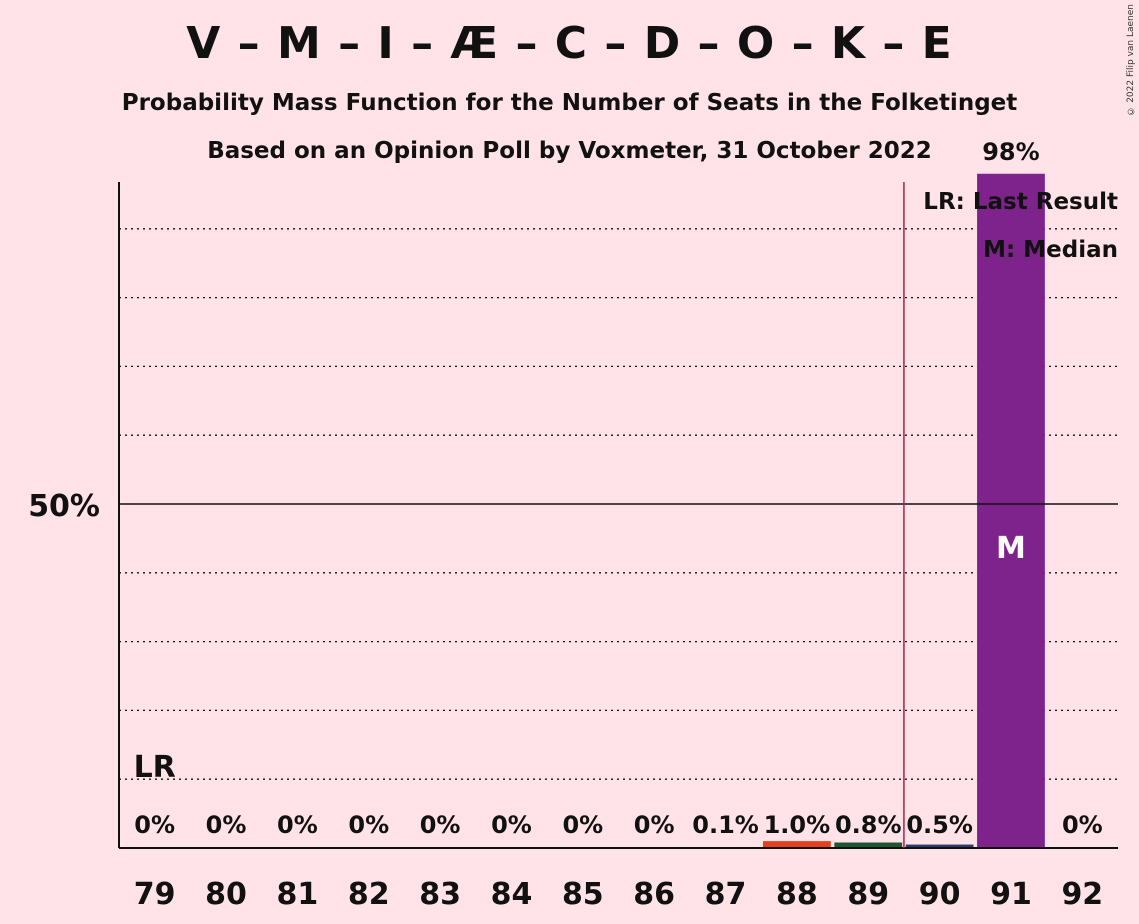 The width and height of the screenshot is (1139, 924). What do you see at coordinates (940, 894) in the screenshot?
I see `x-tick-label: 90` at bounding box center [940, 894].